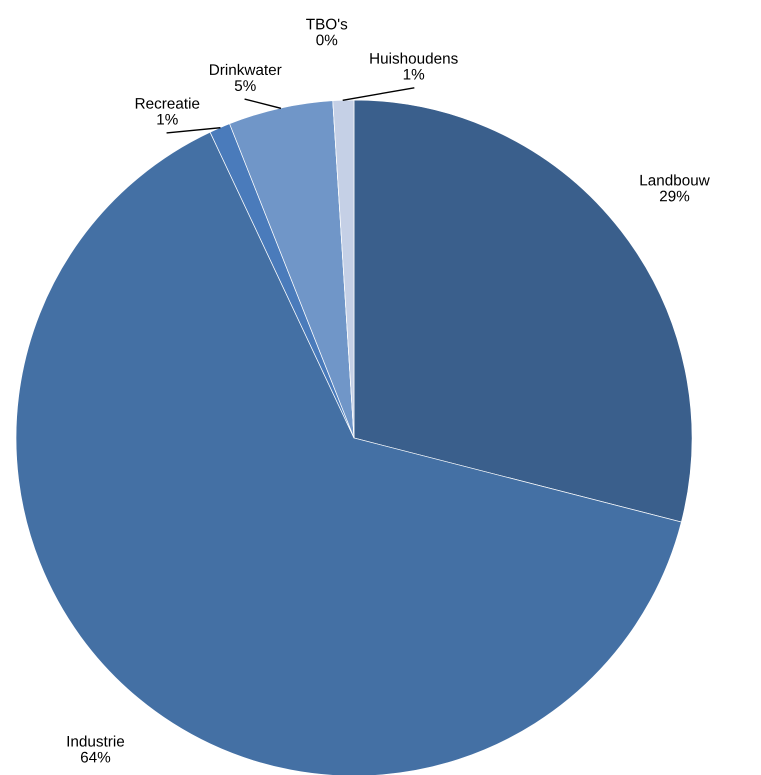  Describe the element at coordinates (675, 180) in the screenshot. I see `slice-label: Landbouw` at that location.